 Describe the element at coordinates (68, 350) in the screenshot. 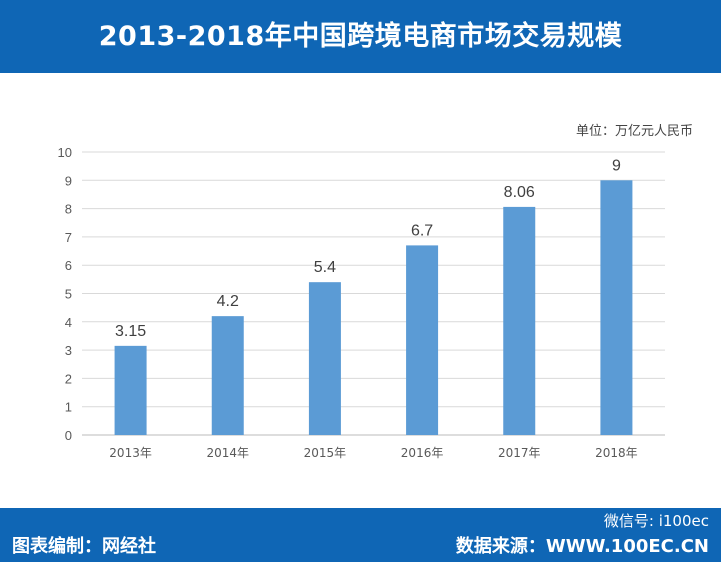

I see `y-tick-label: 3` at that location.